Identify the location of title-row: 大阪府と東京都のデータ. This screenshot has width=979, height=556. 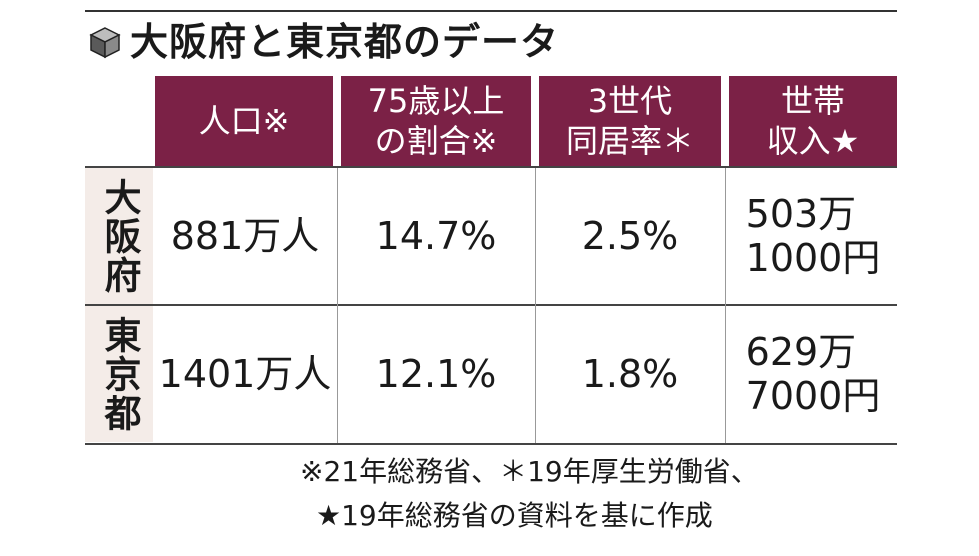
(323, 42).